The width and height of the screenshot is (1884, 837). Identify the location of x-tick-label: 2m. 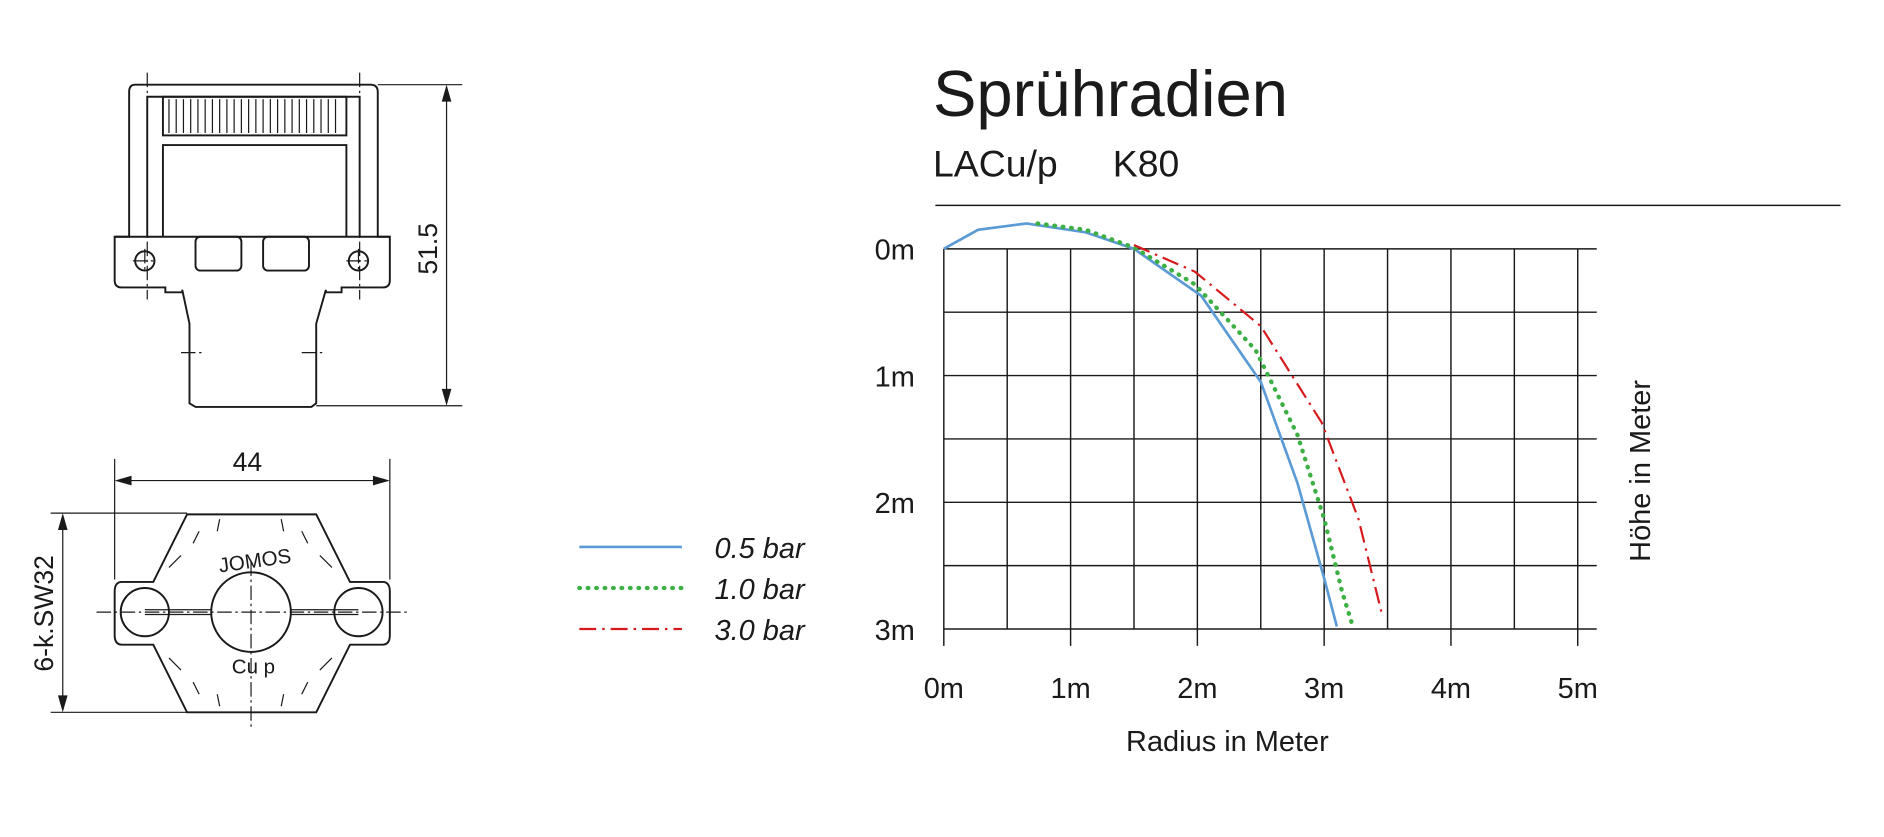
(1197, 689).